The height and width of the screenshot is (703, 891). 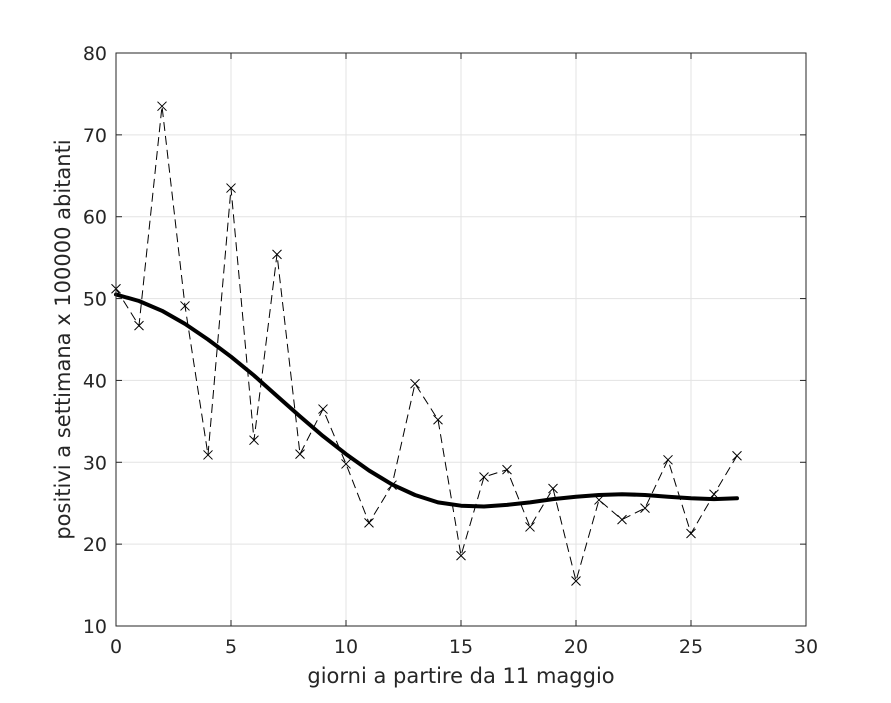 I want to click on x-tick-label: 5, so click(x=231, y=647).